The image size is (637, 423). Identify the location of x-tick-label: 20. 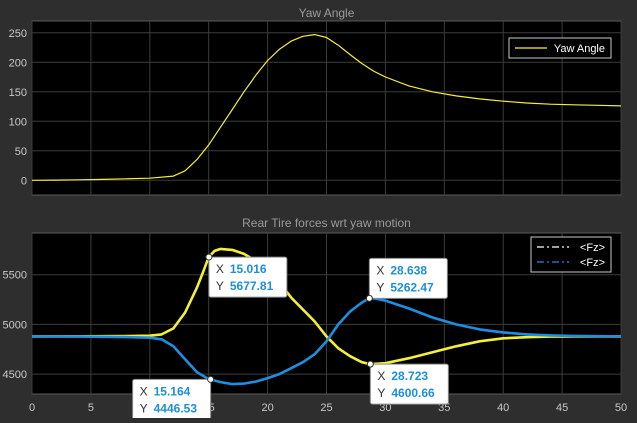
(267, 408).